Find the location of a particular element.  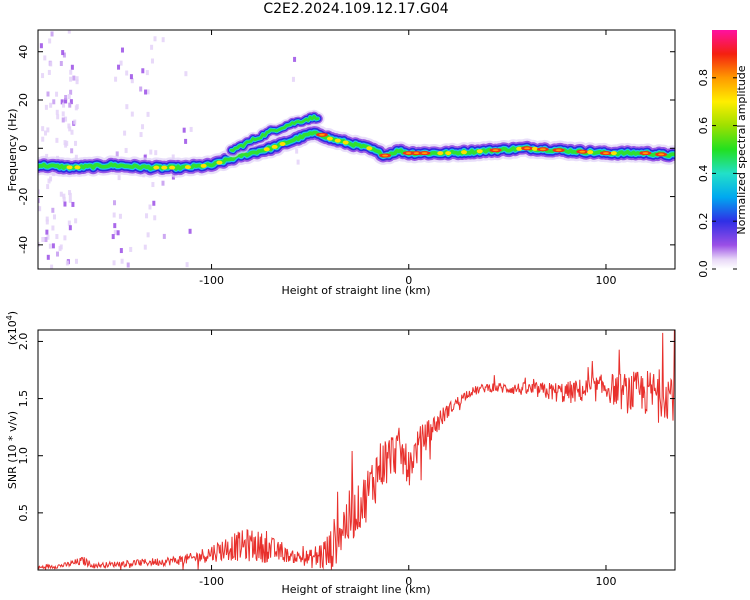

spectrogram-x-axis-label: Height of straight line (km) is located at coordinates (355, 290).